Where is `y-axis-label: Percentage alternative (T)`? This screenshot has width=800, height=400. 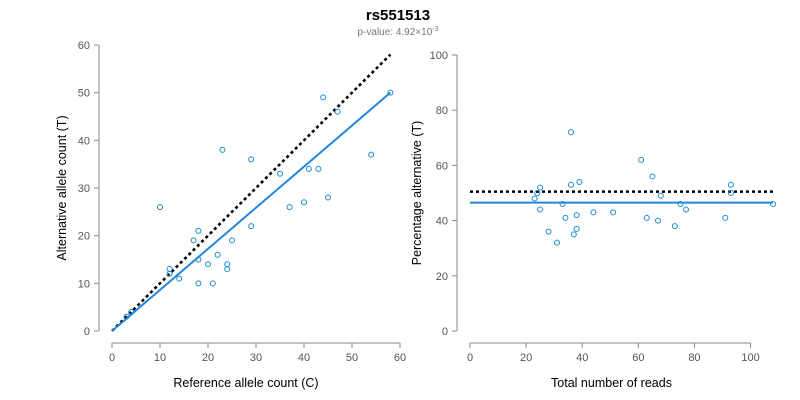 y-axis-label: Percentage alternative (T) is located at coordinates (417, 193).